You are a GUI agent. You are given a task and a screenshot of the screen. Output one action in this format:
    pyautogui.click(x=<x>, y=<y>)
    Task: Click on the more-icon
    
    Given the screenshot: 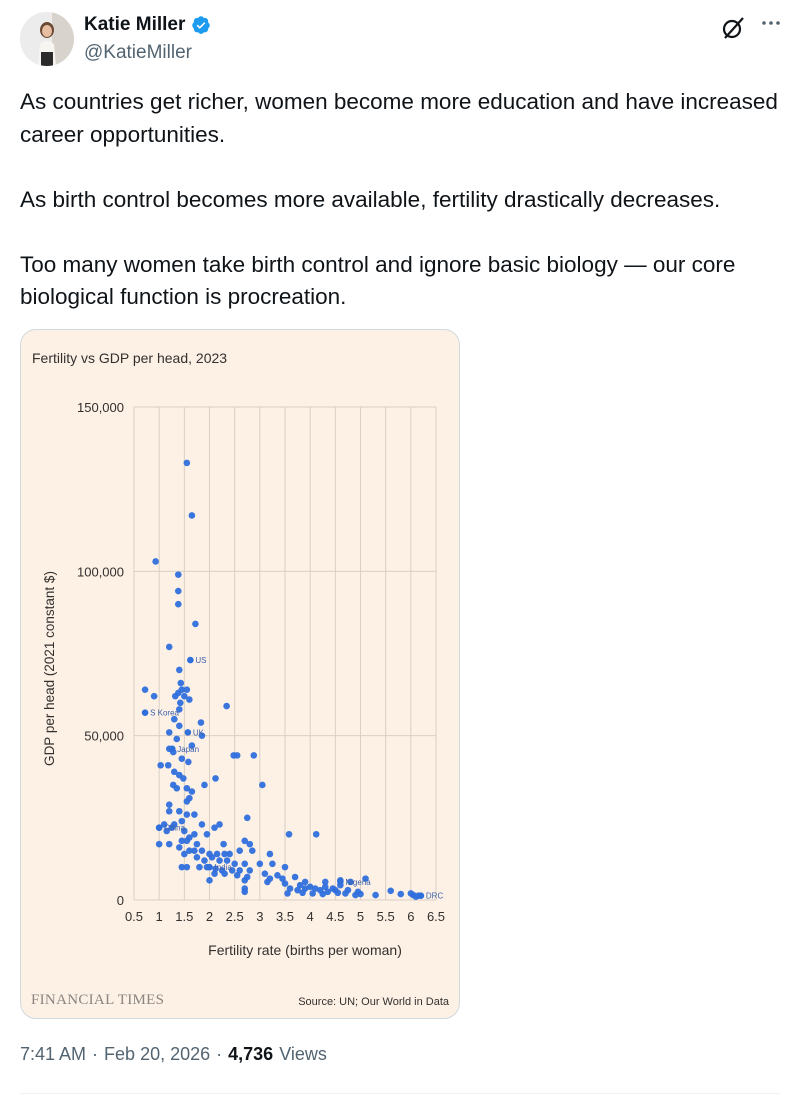 What is the action you would take?
    pyautogui.click(x=771, y=23)
    